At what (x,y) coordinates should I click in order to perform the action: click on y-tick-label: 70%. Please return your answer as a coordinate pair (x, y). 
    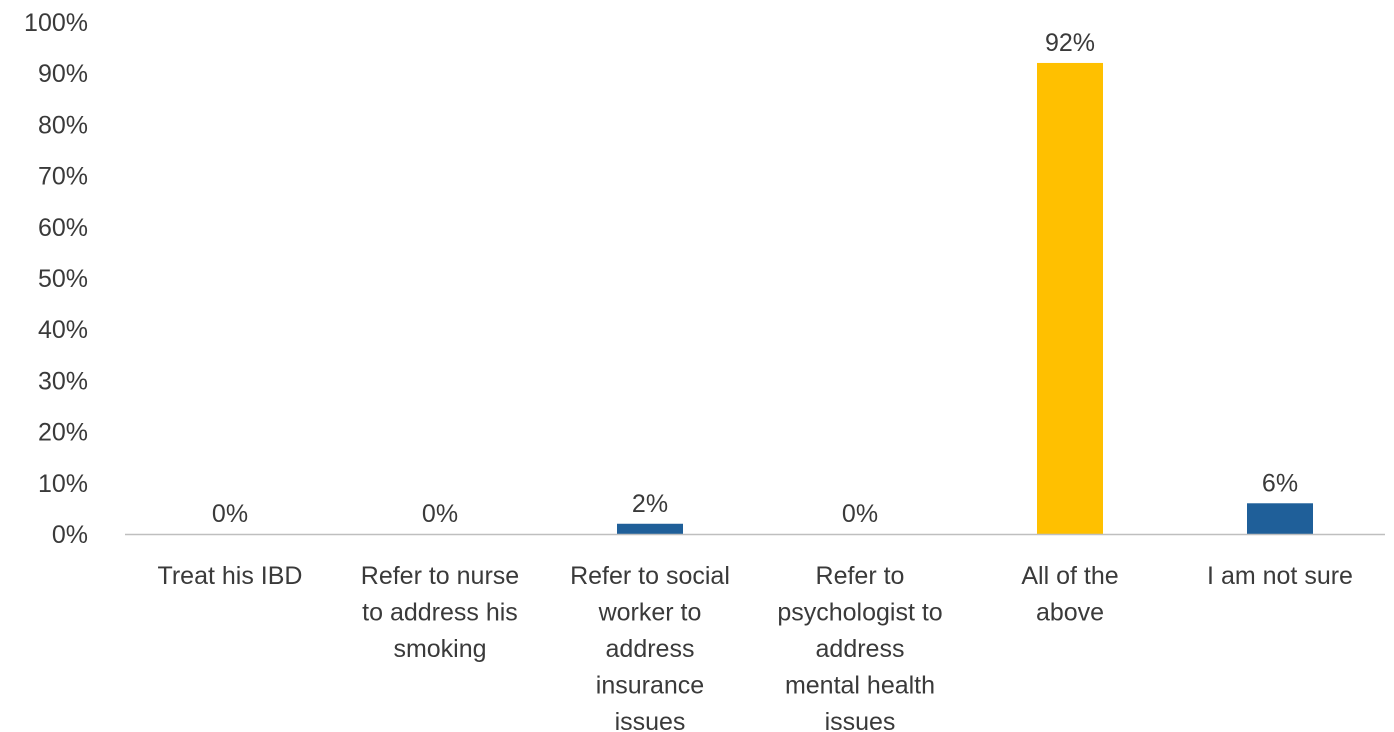
    Looking at the image, I should click on (63, 177).